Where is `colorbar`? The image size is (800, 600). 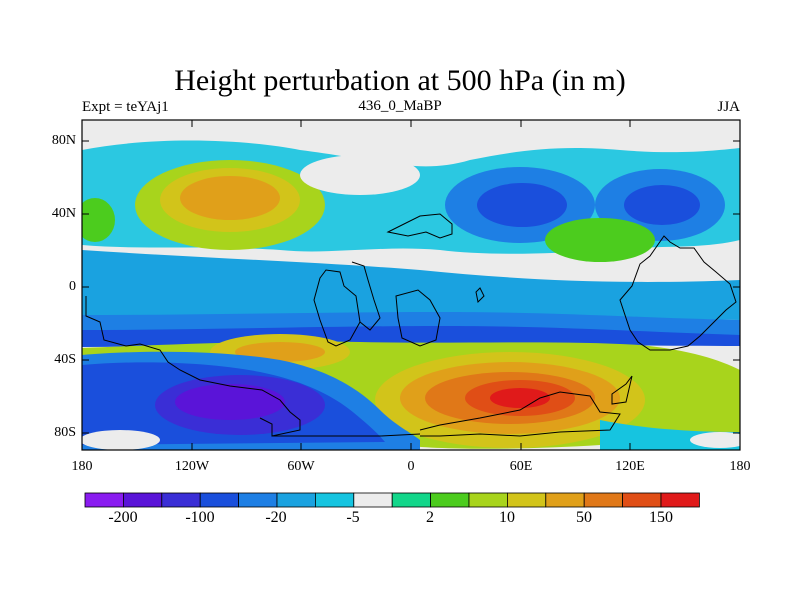 colorbar is located at coordinates (392, 500).